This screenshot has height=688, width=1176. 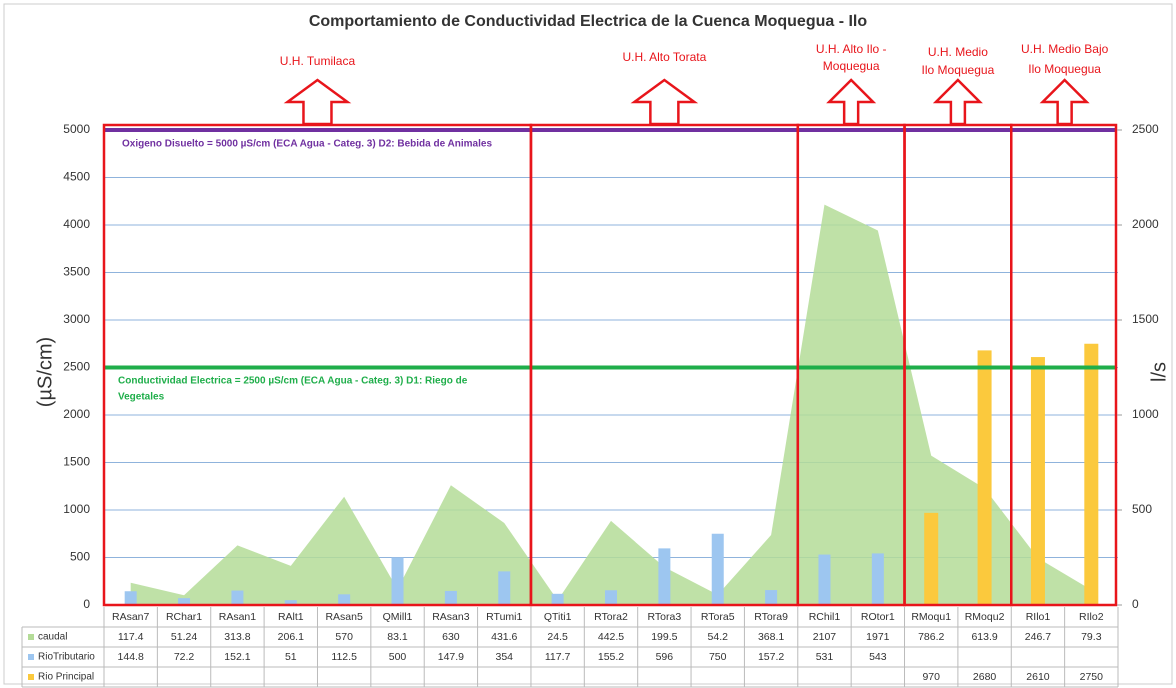 I want to click on table-value: 246.7, so click(x=1038, y=637).